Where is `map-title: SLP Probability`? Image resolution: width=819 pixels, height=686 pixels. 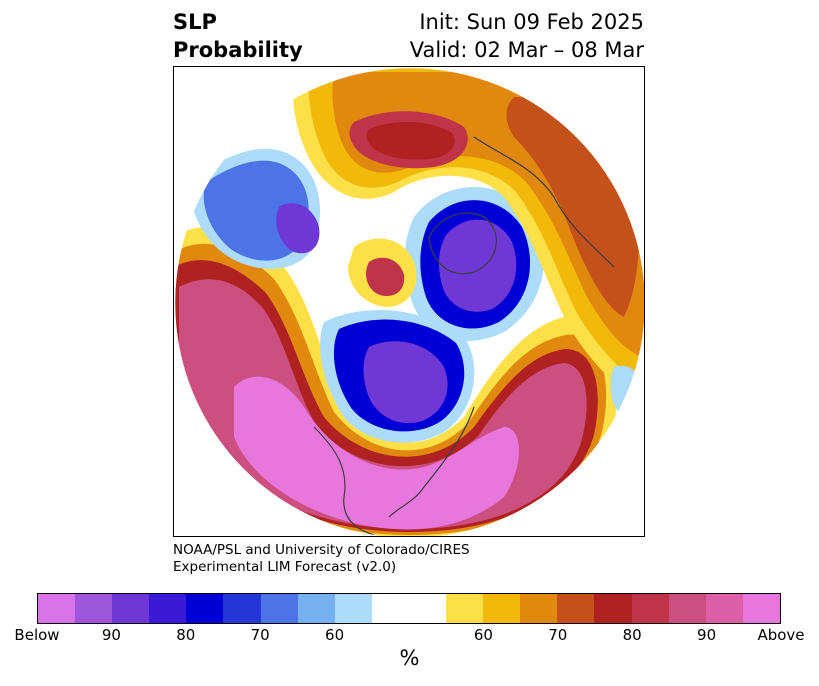
map-title: SLP Probability is located at coordinates (238, 36).